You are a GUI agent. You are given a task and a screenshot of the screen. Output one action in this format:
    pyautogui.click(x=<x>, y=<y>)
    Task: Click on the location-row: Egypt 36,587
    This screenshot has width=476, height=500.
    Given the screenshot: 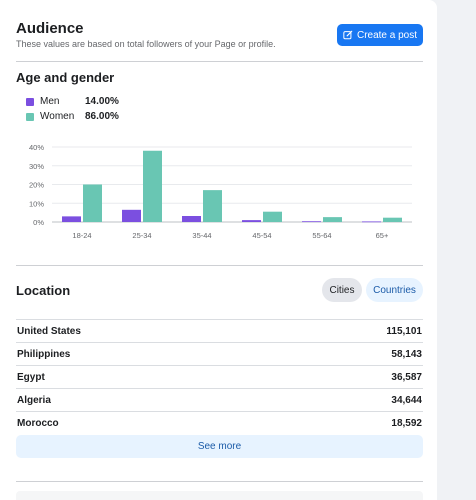 What is the action you would take?
    pyautogui.click(x=219, y=376)
    